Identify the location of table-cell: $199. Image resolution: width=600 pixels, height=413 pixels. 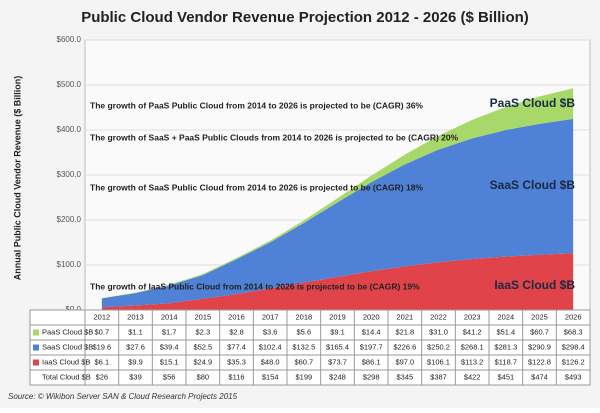
(303, 376).